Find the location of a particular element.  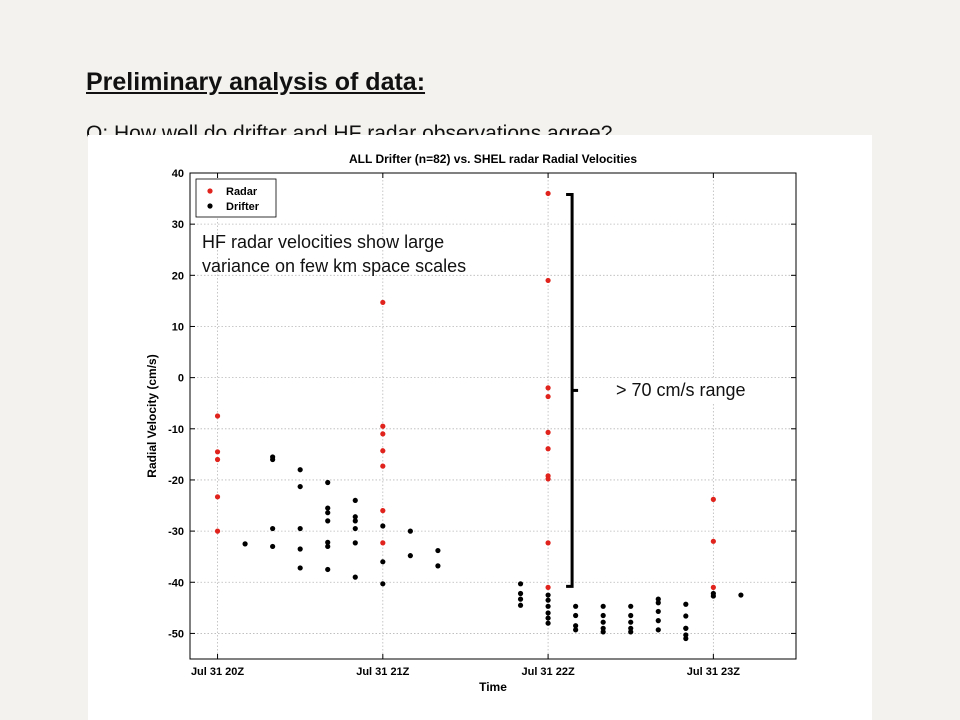

x-axis-label: Time is located at coordinates (493, 687).